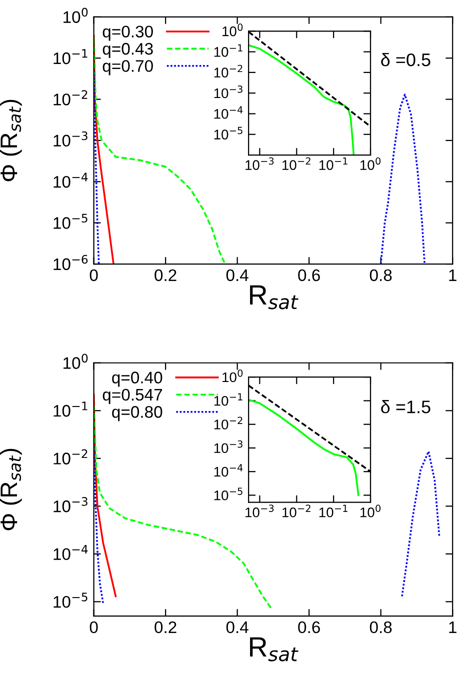 The image size is (469, 677). Describe the element at coordinates (137, 379) in the screenshot. I see `legend-label: q=0.40` at that location.